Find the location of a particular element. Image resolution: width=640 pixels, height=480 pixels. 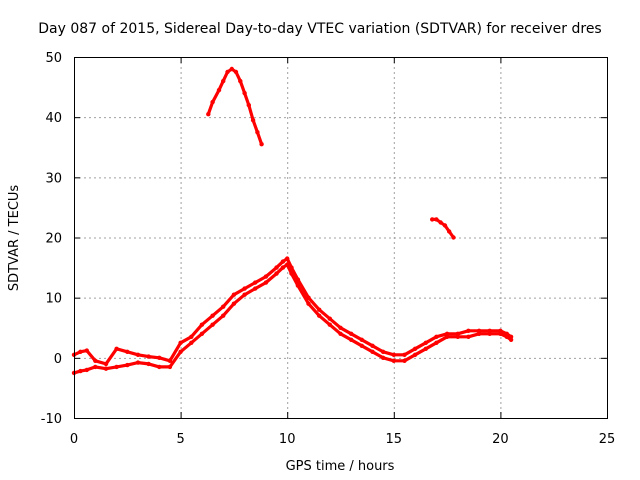

y-tick-label: 10 is located at coordinates (53, 299).